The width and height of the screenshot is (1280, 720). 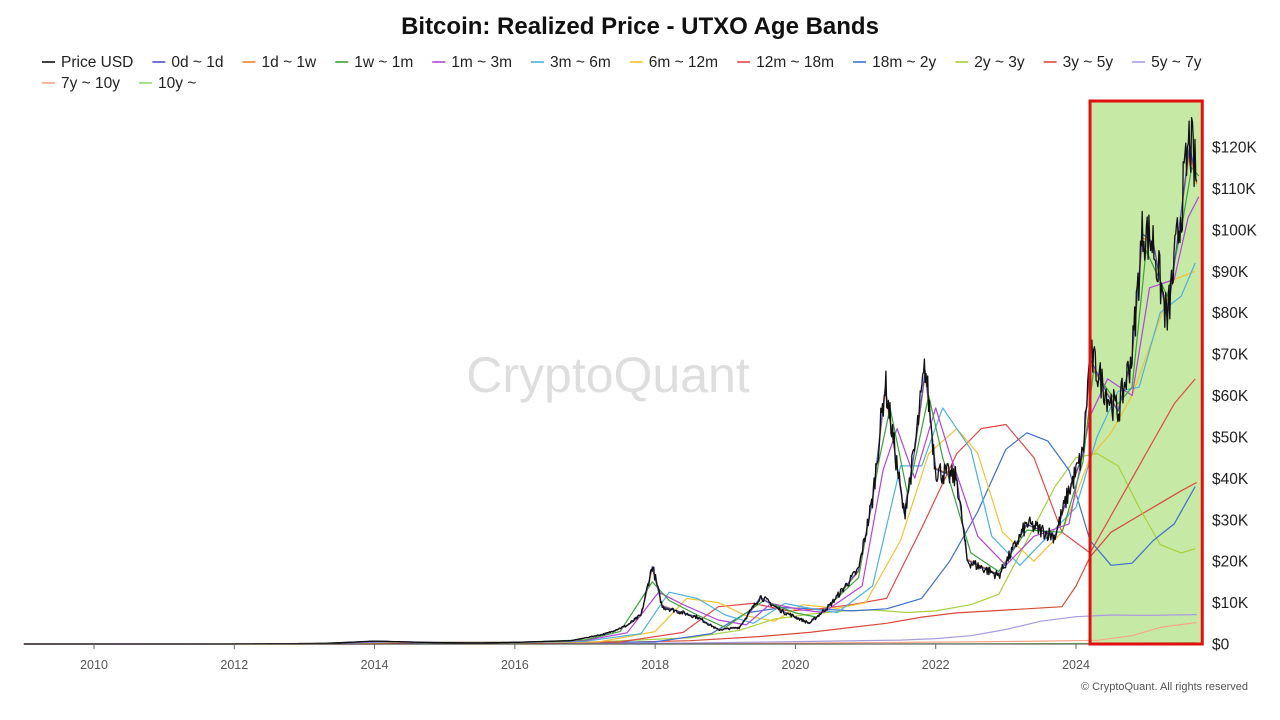 What do you see at coordinates (640, 26) in the screenshot?
I see `chart-title: Bitcoin: Realized Price - UTXO Age Bands` at bounding box center [640, 26].